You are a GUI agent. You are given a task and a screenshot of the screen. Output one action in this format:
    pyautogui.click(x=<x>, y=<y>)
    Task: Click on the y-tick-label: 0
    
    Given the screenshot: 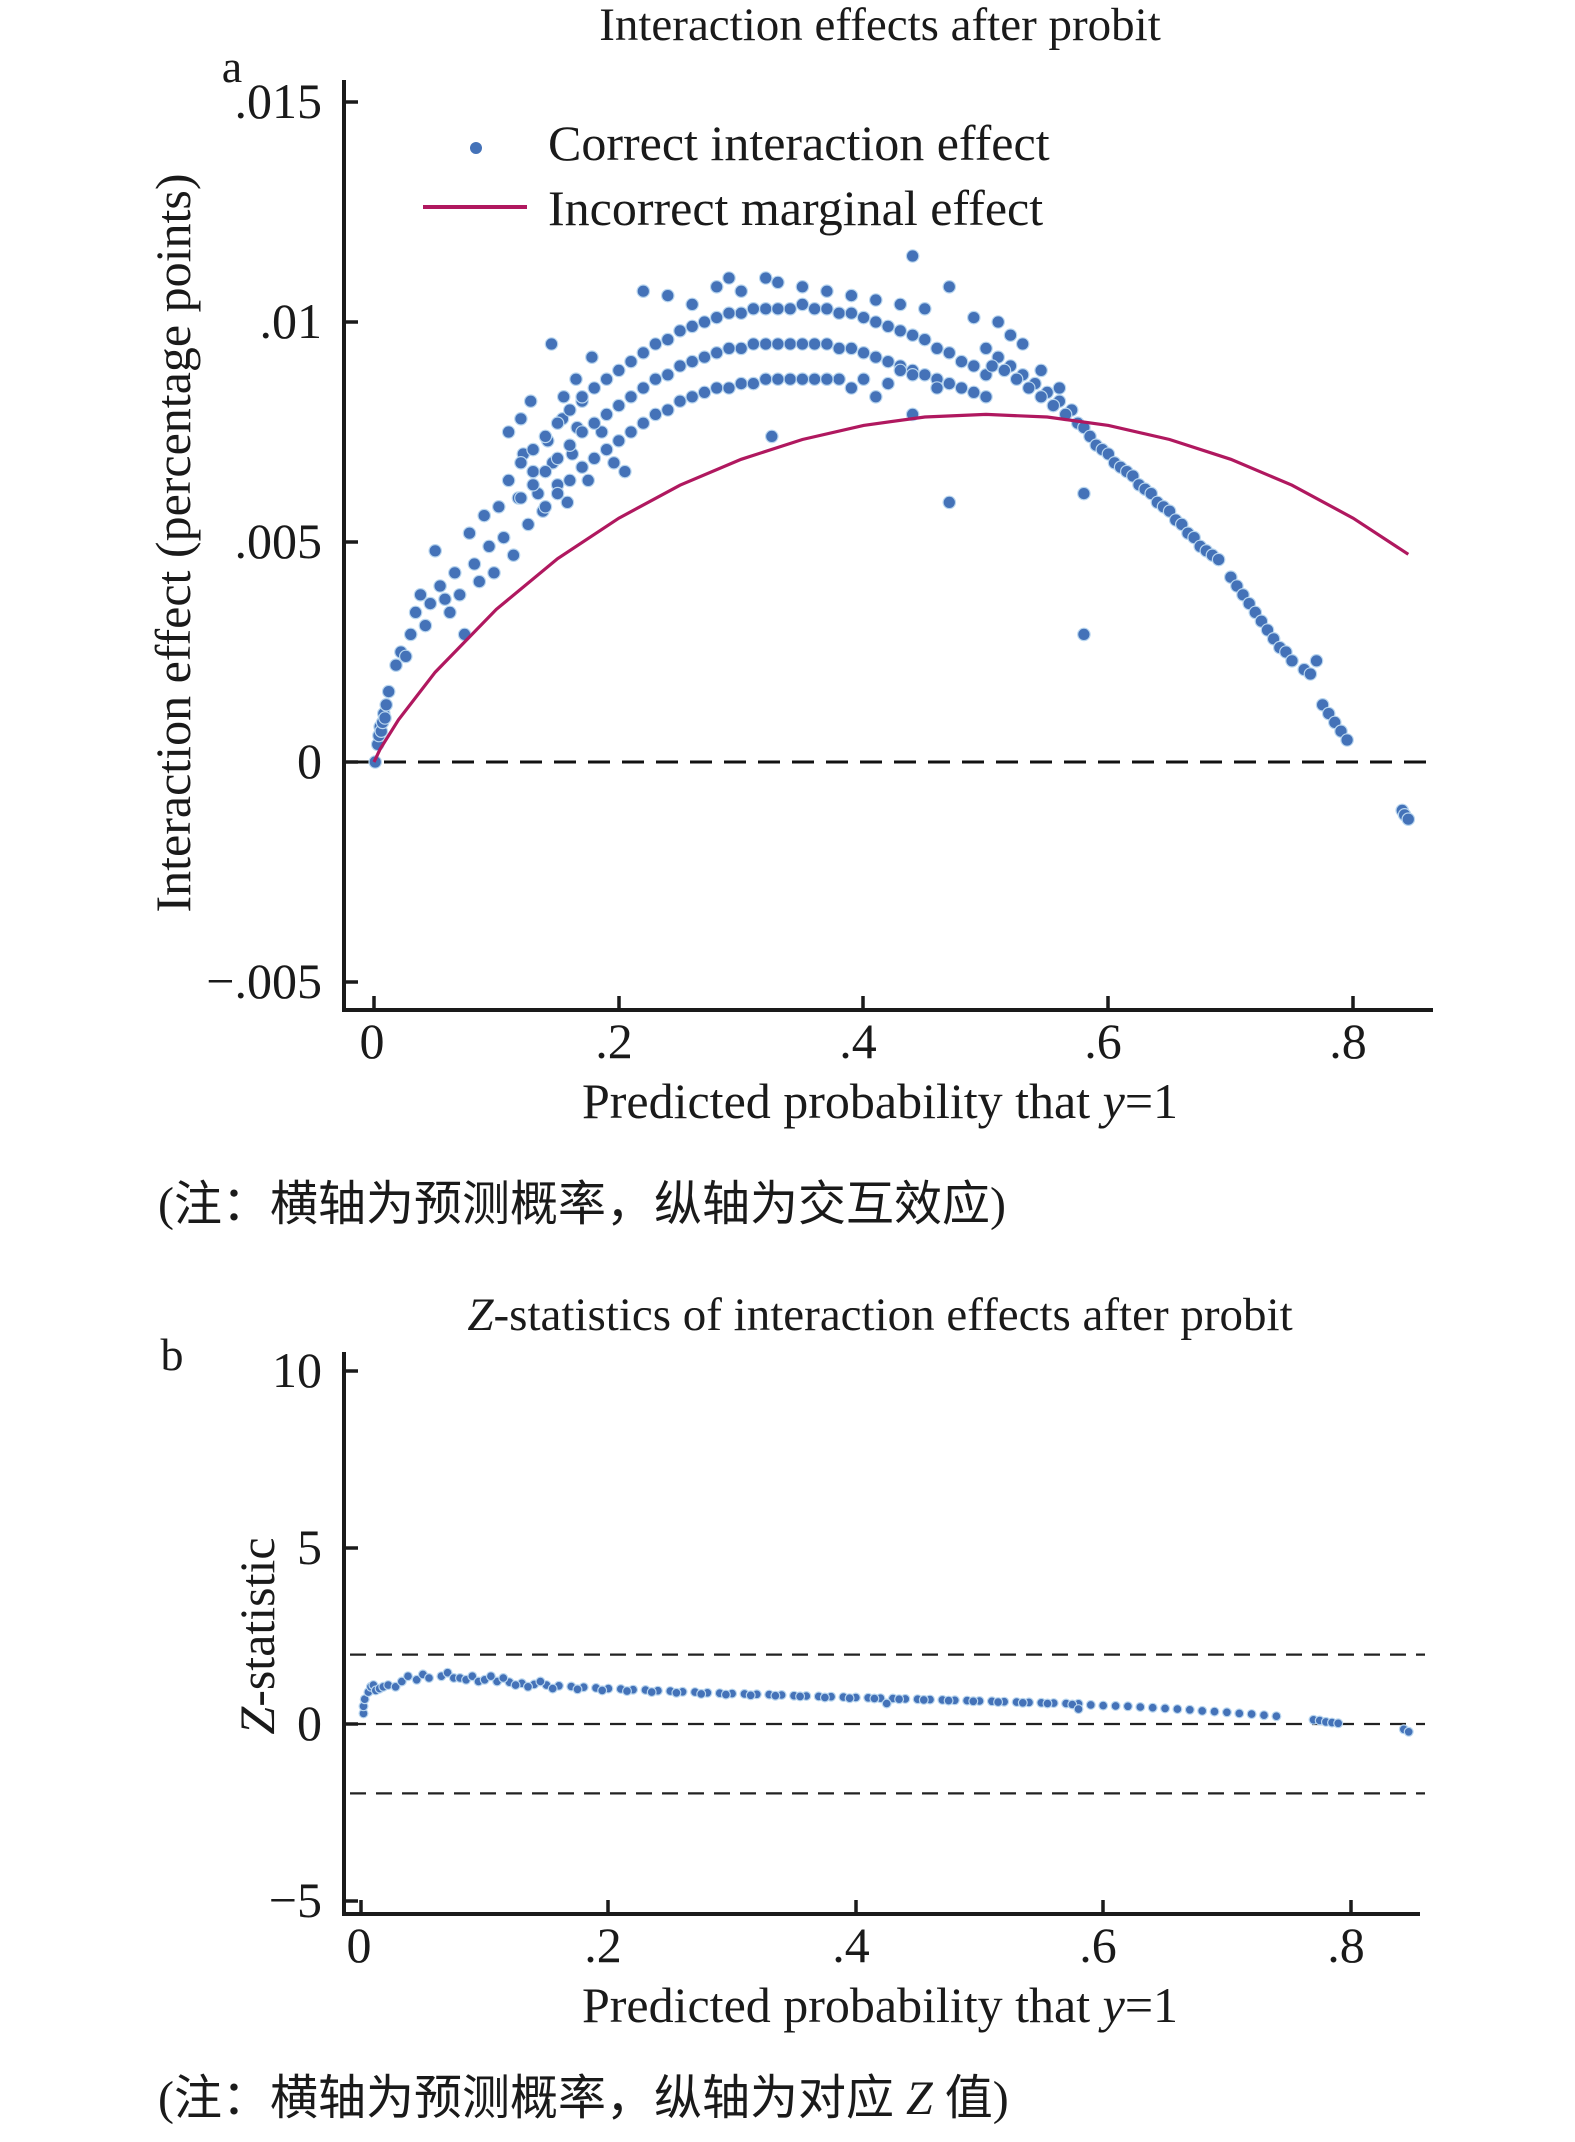 What is the action you would take?
    pyautogui.click(x=309, y=761)
    